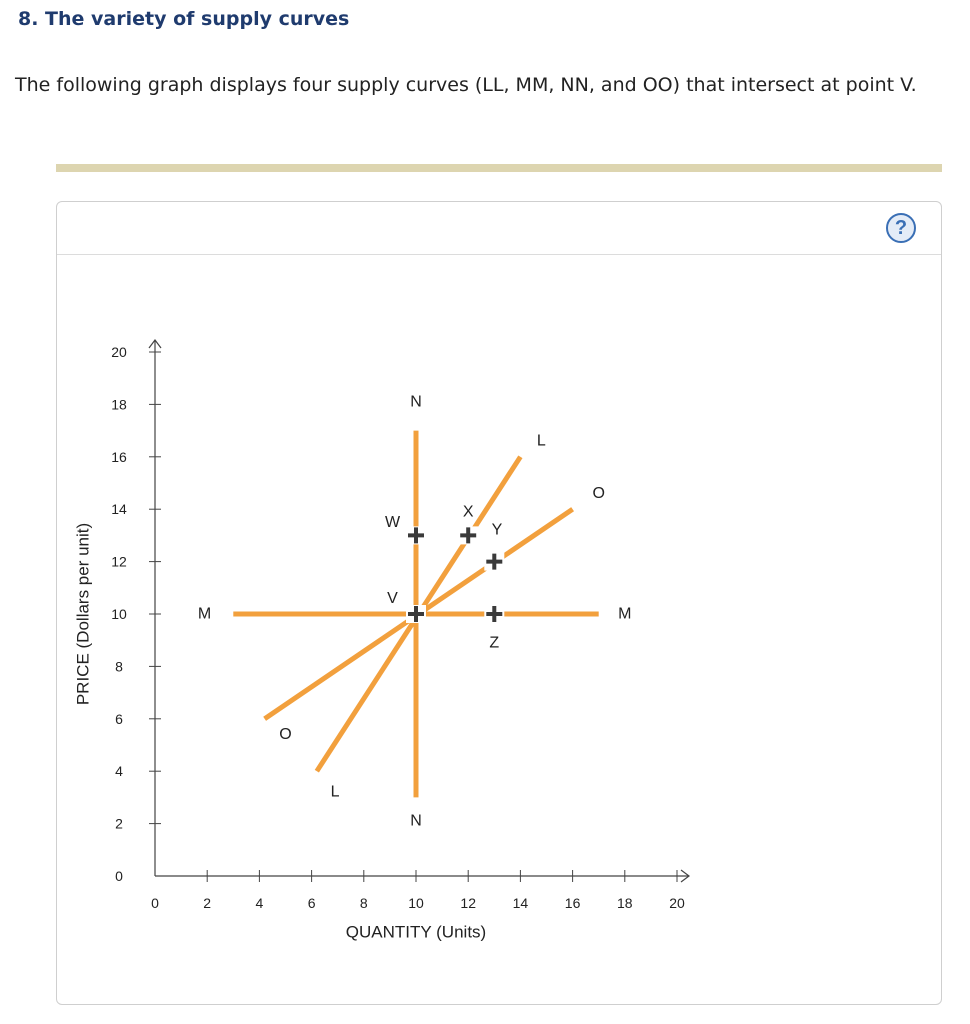 The width and height of the screenshot is (970, 1024). What do you see at coordinates (392, 598) in the screenshot?
I see `point-label-v: V` at bounding box center [392, 598].